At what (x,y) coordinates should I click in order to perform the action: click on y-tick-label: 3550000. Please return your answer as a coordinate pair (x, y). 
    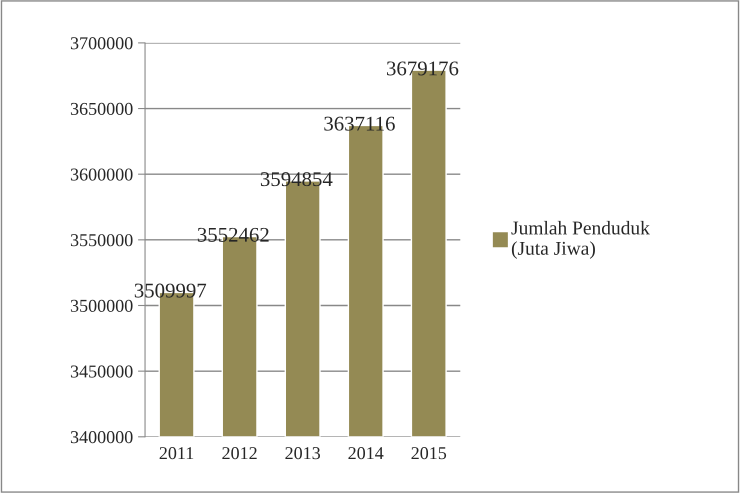
    Looking at the image, I should click on (101, 240).